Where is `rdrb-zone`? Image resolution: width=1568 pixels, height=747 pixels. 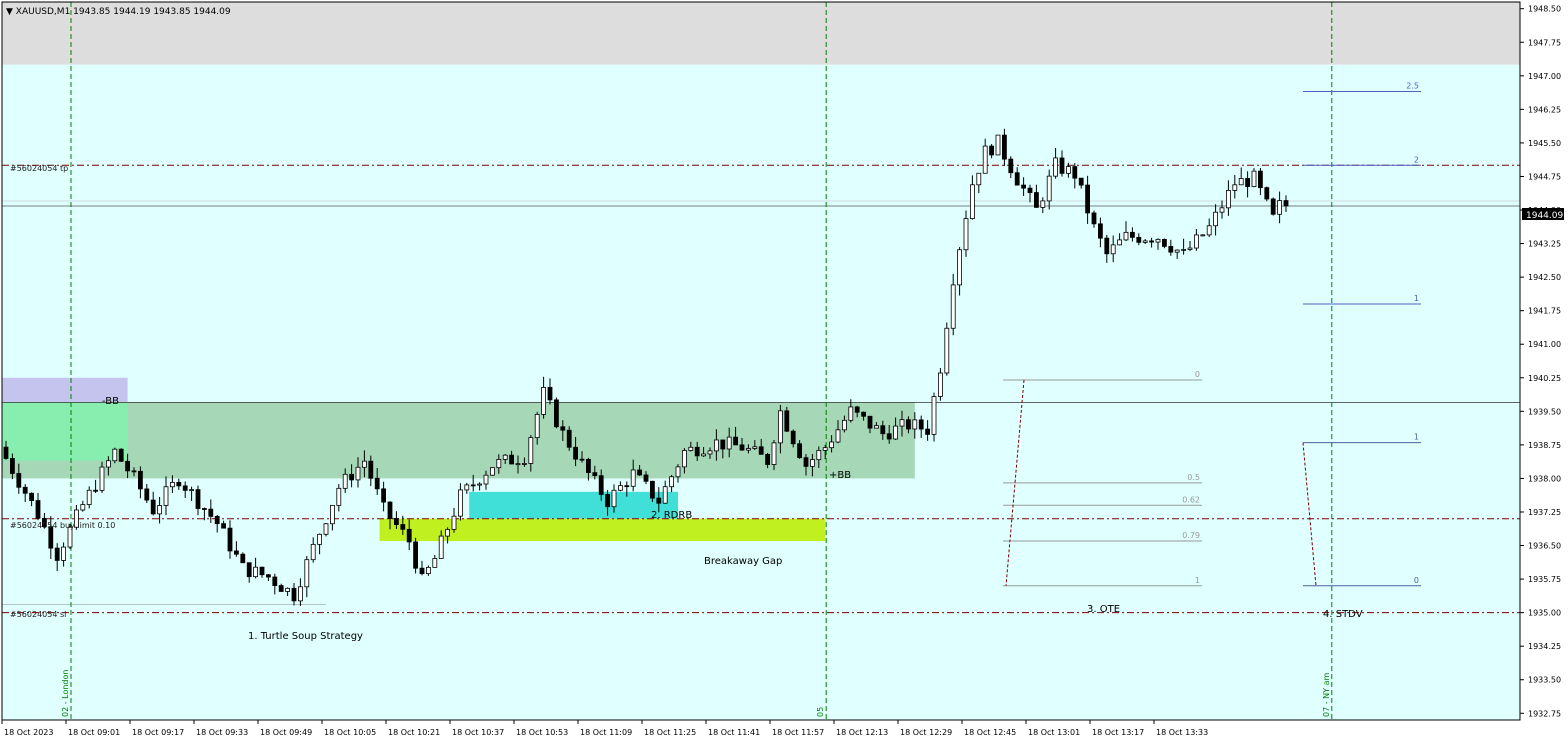
rdrb-zone is located at coordinates (573, 505).